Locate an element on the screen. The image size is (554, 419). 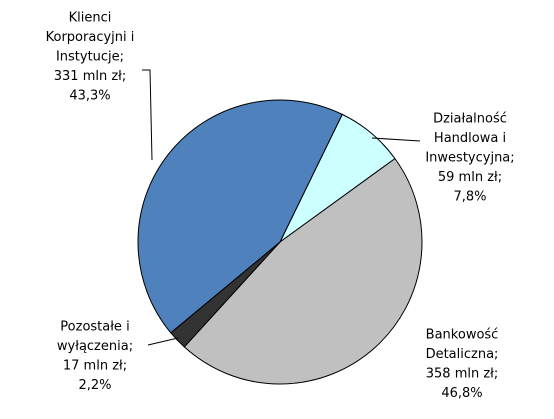
value-label: 59 mln zł; is located at coordinates (470, 177).